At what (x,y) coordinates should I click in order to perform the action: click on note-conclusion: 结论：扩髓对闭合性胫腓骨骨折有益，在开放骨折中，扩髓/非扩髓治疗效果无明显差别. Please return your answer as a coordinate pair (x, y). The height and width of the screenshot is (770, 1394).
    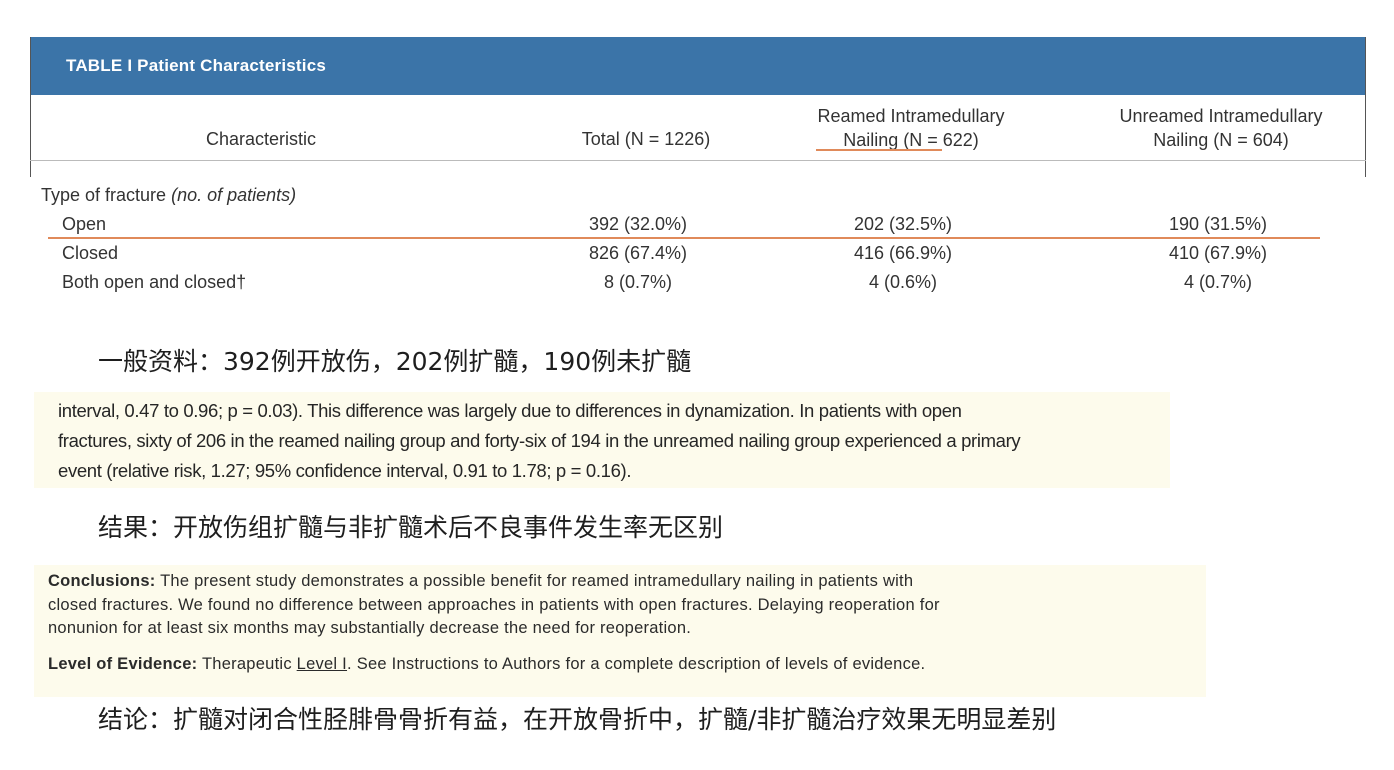
    Looking at the image, I should click on (577, 719).